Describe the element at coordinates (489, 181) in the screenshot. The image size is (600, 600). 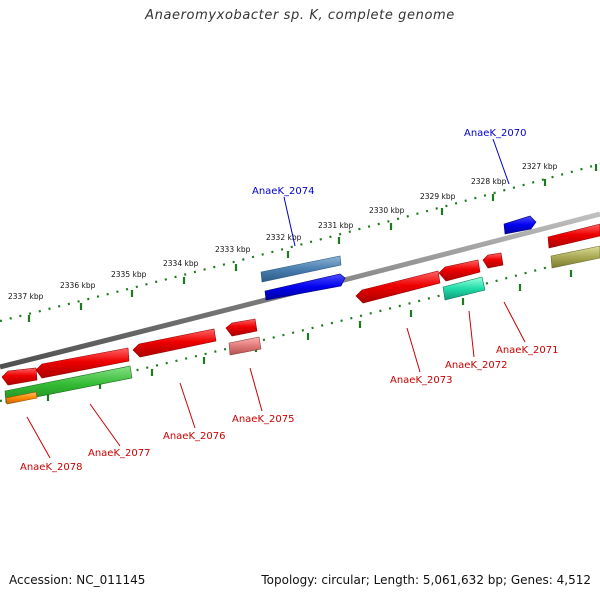
I see `scale-label: 2328 kbp` at that location.